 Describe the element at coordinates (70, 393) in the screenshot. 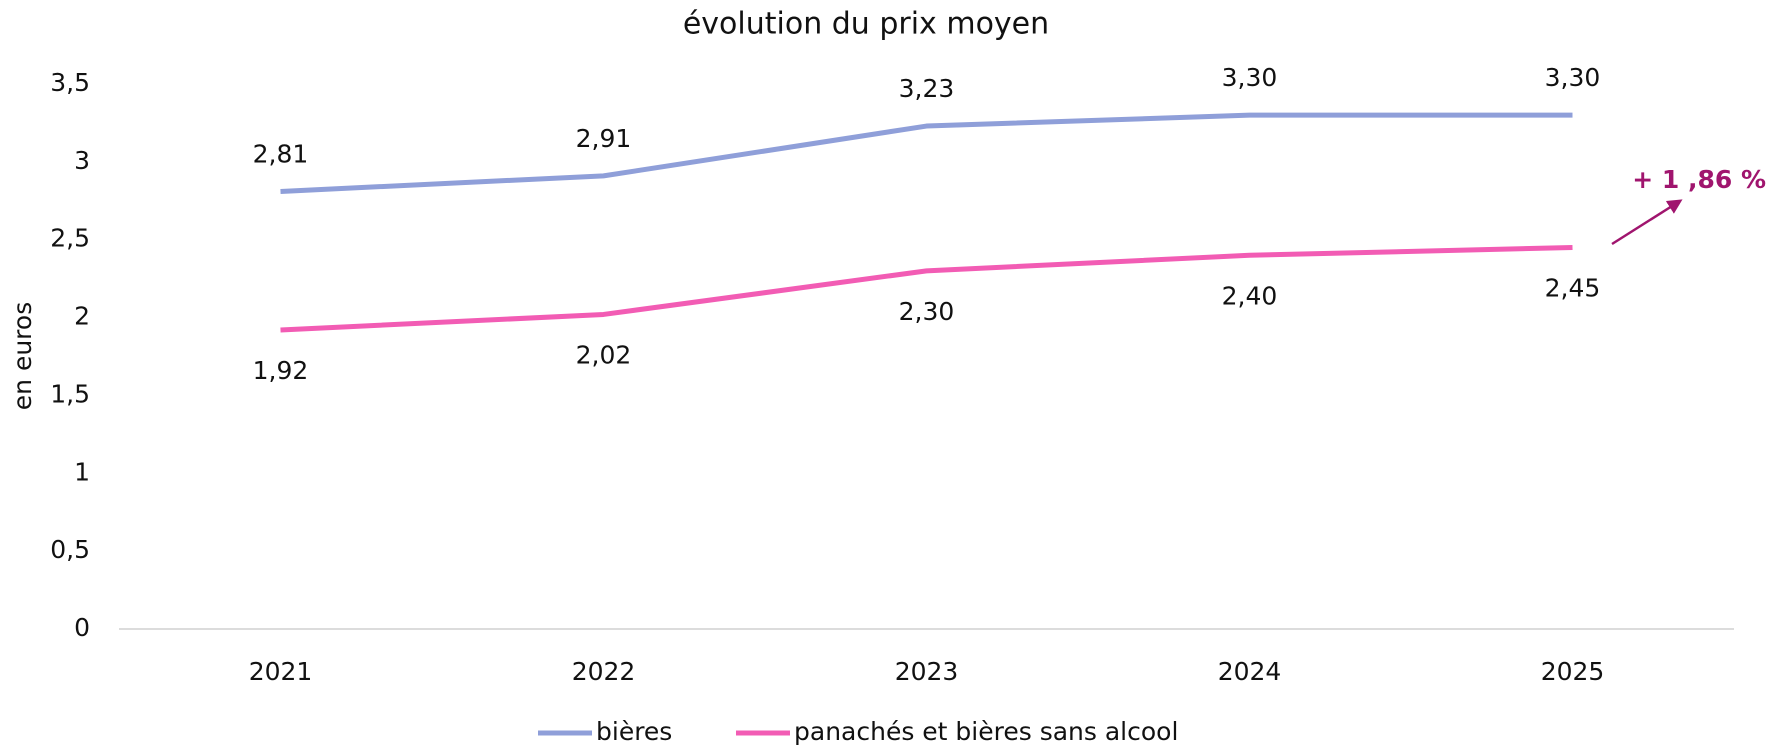

I see `y-tick-label: 1,5` at that location.